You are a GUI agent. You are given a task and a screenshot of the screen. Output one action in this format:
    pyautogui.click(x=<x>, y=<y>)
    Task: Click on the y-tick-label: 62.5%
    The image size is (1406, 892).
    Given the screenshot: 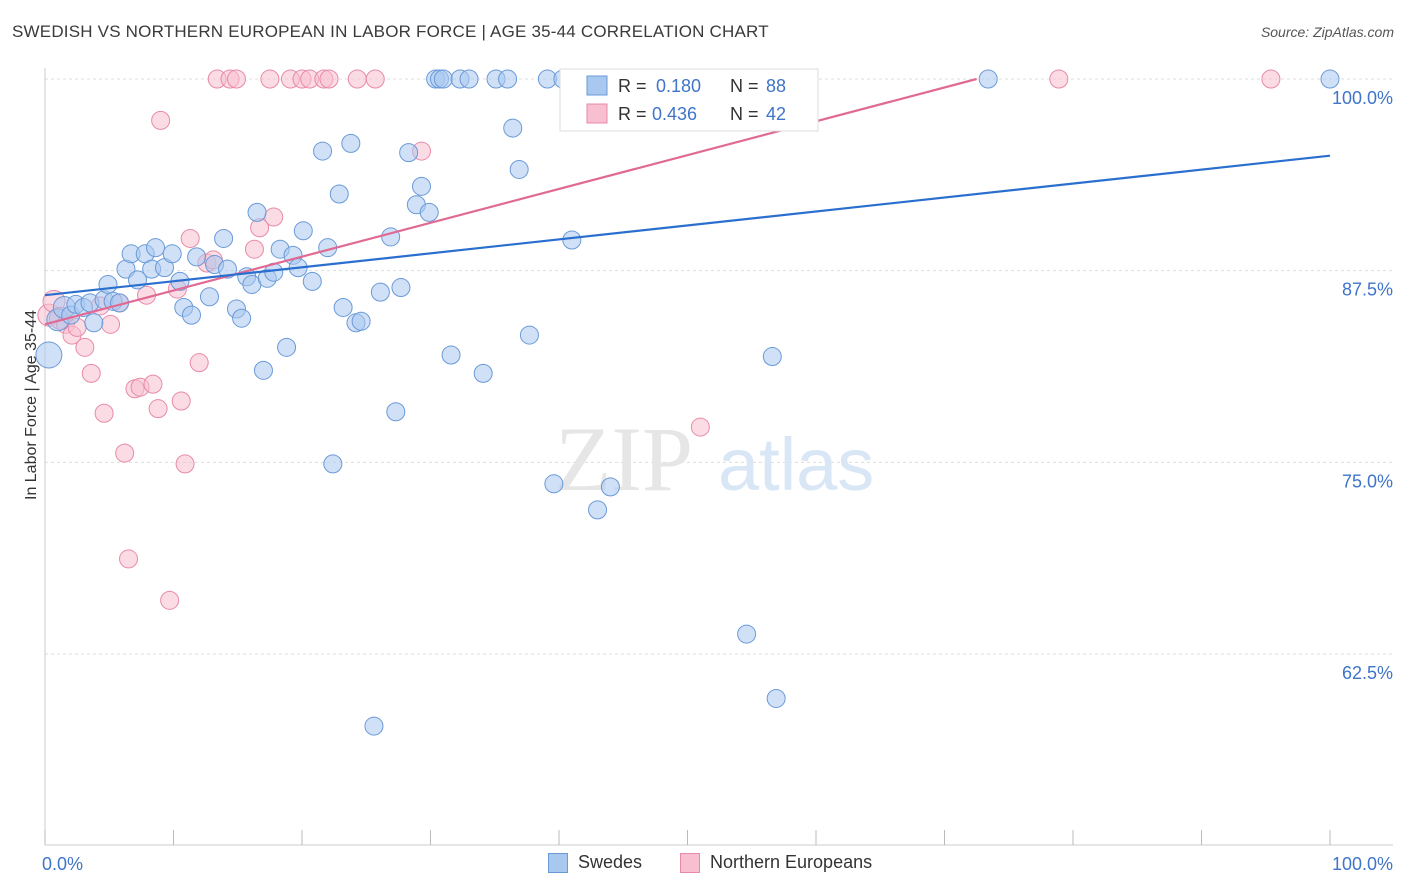 What is the action you would take?
    pyautogui.click(x=1367, y=673)
    